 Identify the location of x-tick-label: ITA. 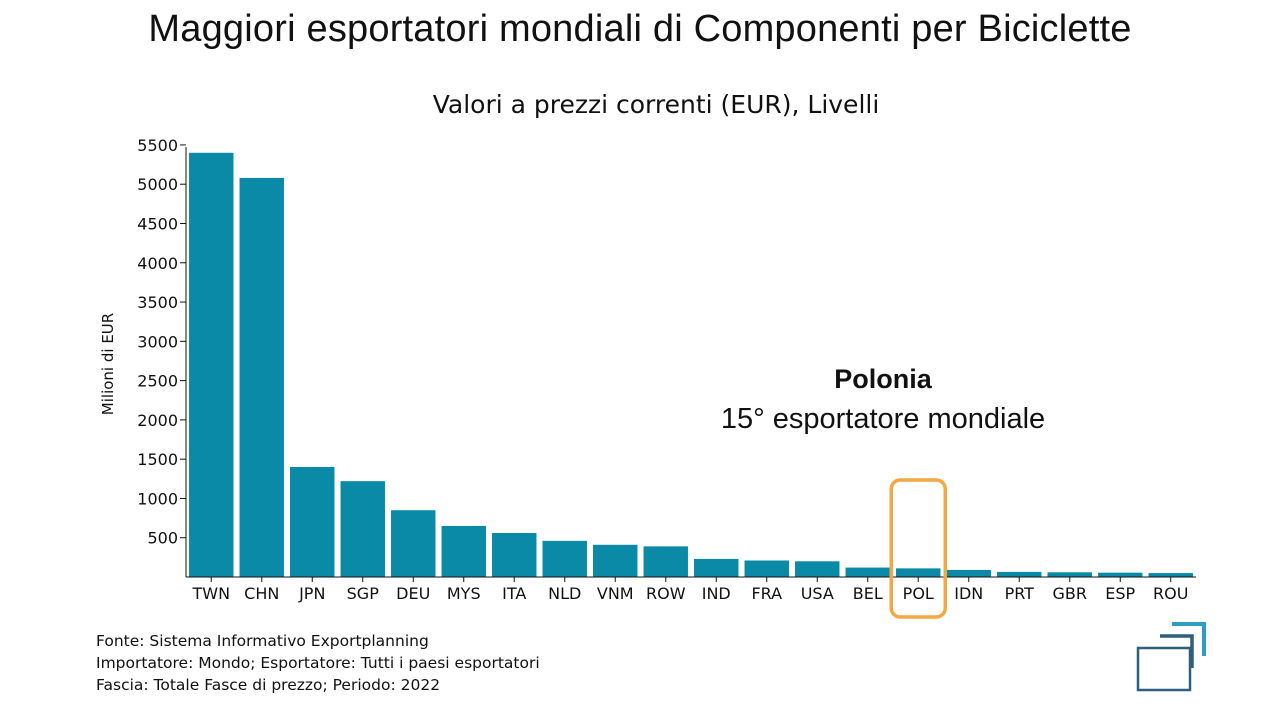
(514, 593).